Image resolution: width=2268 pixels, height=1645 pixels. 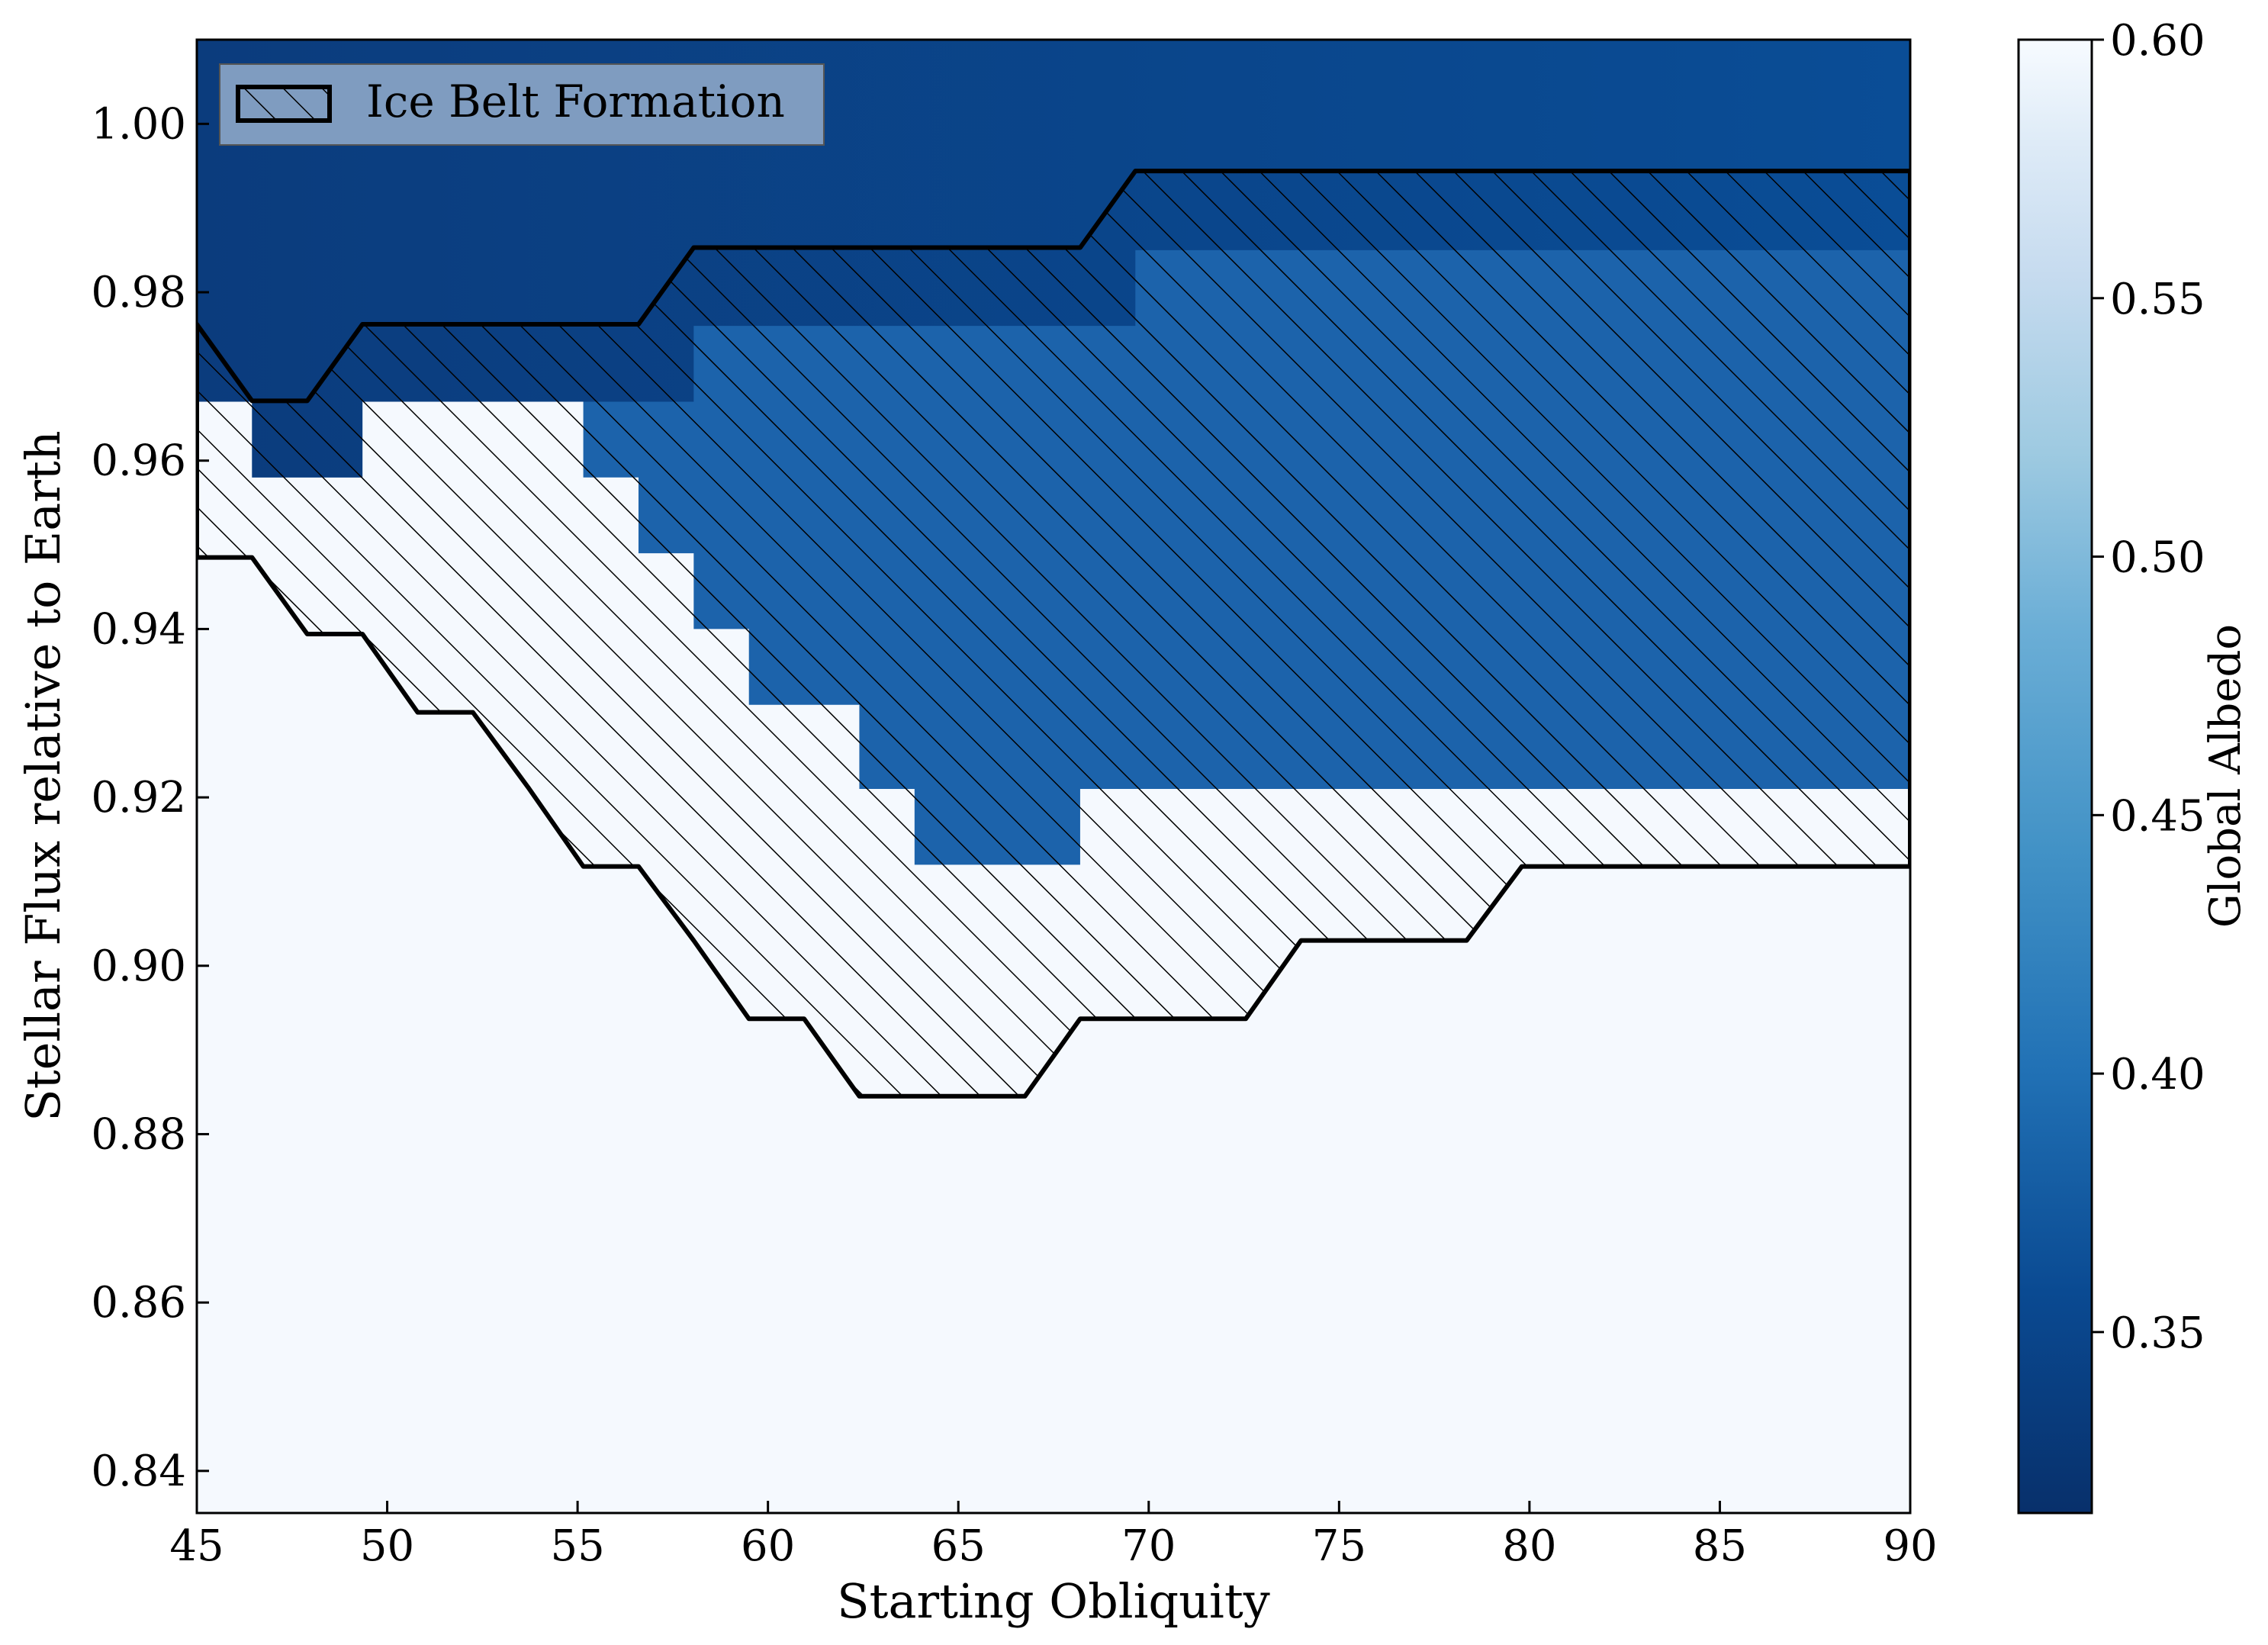 What do you see at coordinates (43, 775) in the screenshot?
I see `y-axis-label: Stellar Flux relative to Earth` at bounding box center [43, 775].